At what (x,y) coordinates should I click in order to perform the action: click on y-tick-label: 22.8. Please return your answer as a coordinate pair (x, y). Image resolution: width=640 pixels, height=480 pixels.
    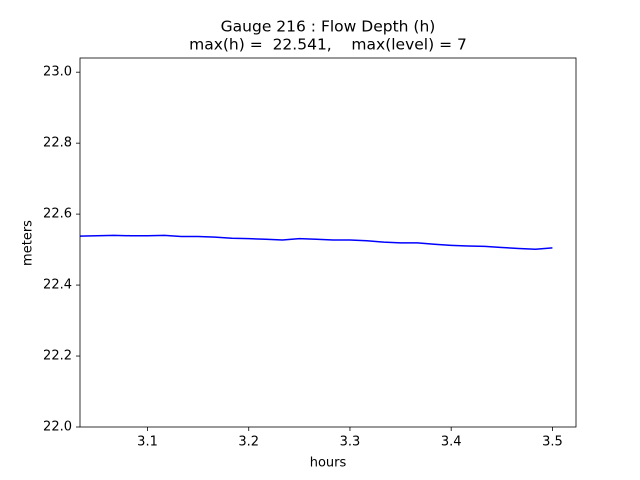
    Looking at the image, I should click on (57, 143).